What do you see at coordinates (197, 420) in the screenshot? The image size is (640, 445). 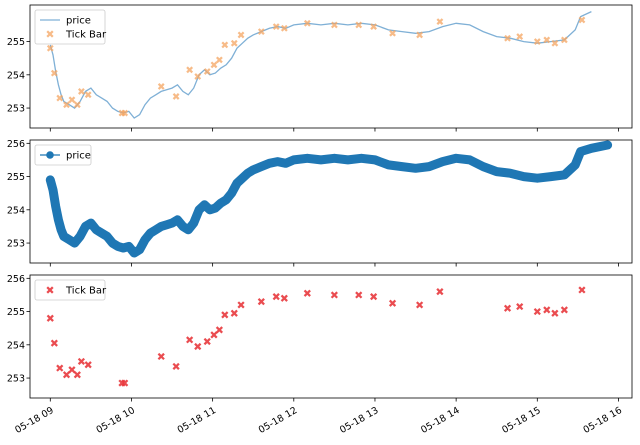 I see `x-tick-label: 05-18 11` at bounding box center [197, 420].